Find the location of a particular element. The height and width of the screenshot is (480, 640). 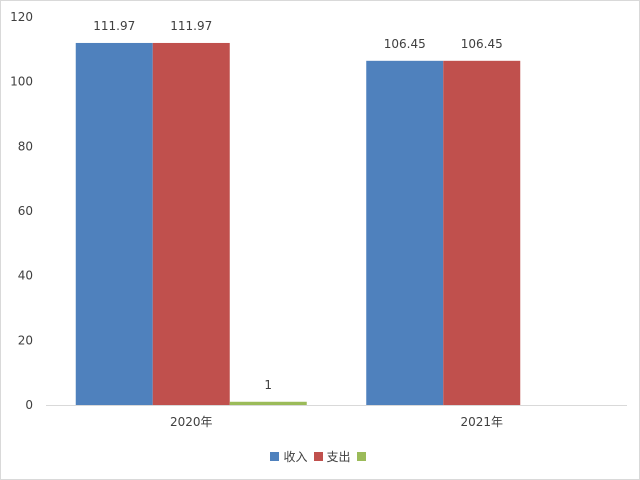

legend-label-income: 收入 is located at coordinates (295, 456).